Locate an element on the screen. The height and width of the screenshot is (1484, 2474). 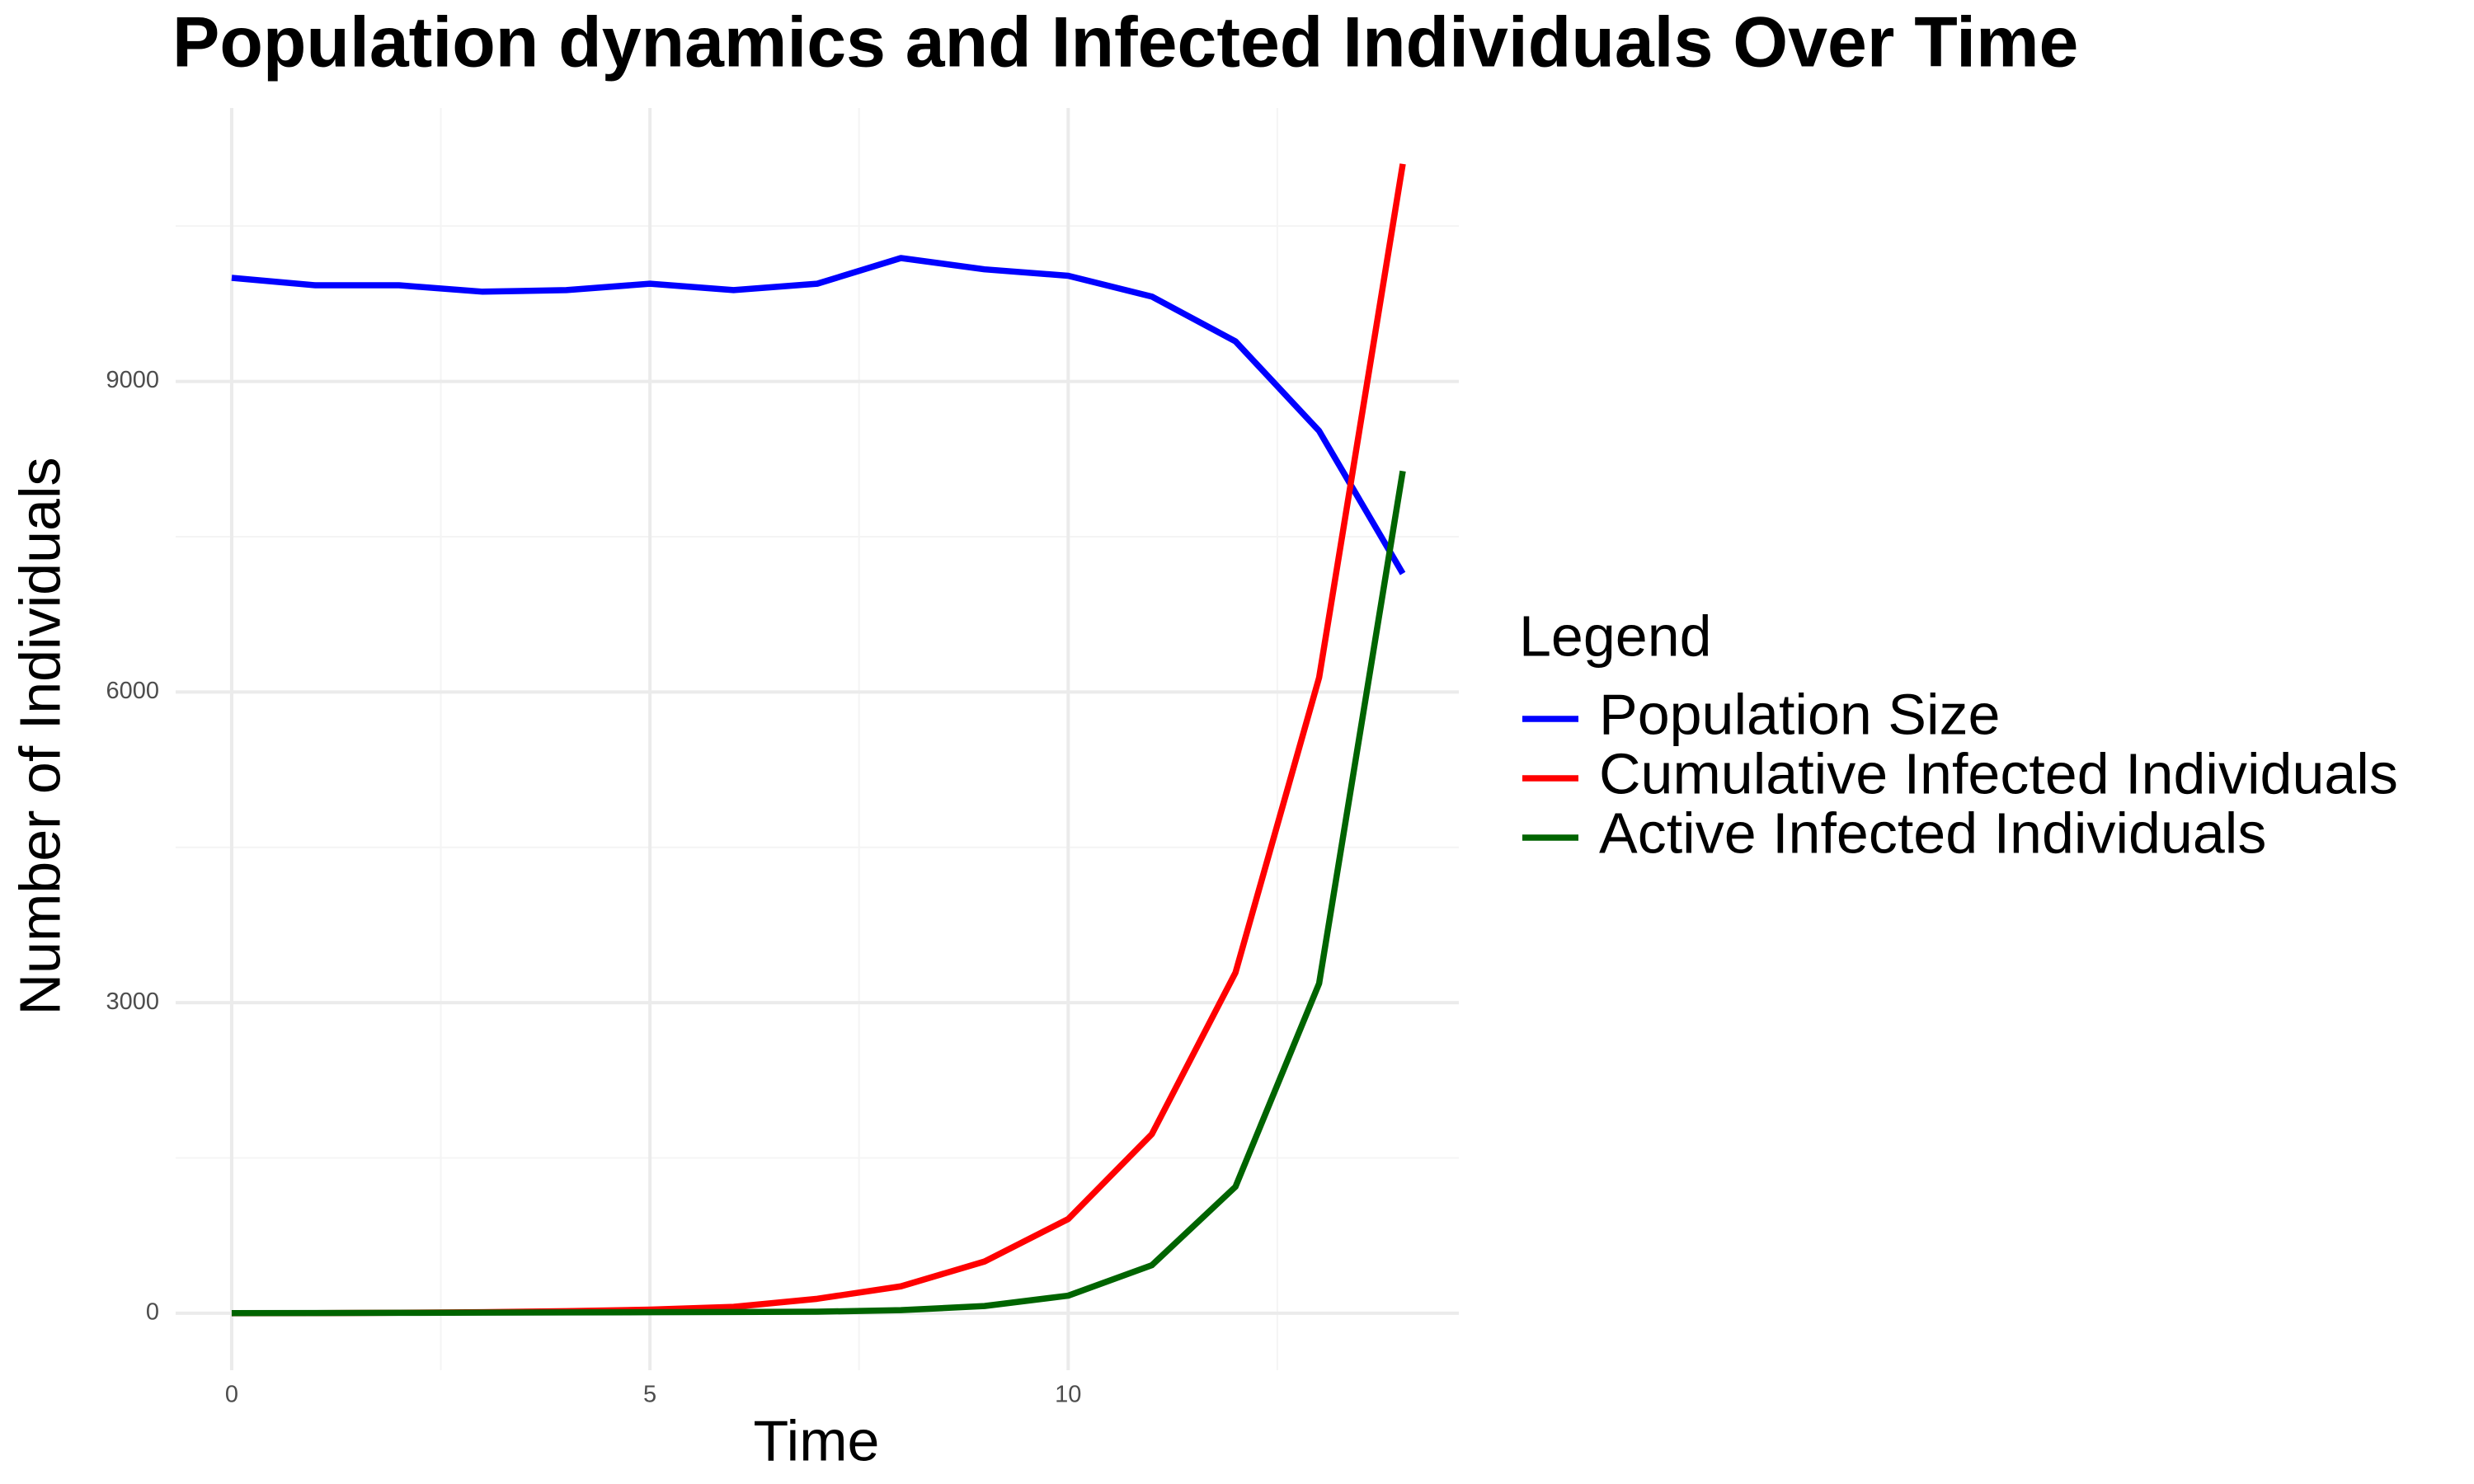
x-tick-label: 10 is located at coordinates (1068, 1395).